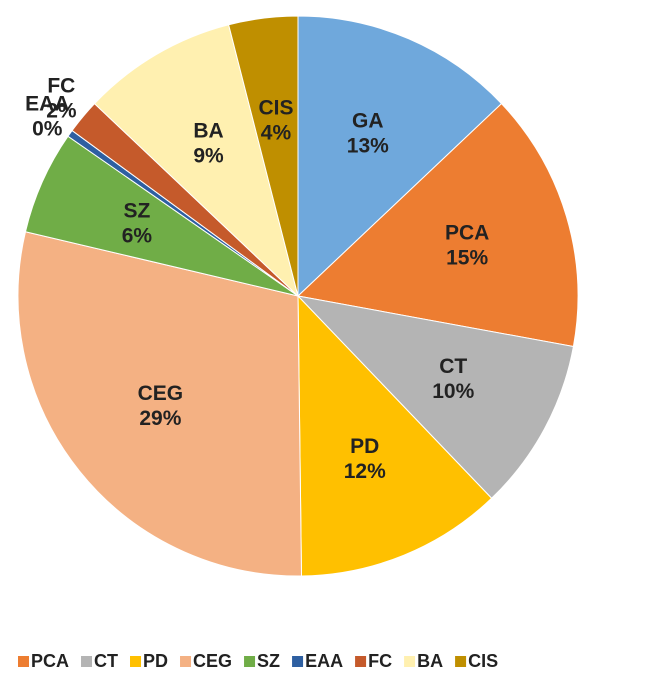 The image size is (650, 673). I want to click on legend-label: BA, so click(430, 661).